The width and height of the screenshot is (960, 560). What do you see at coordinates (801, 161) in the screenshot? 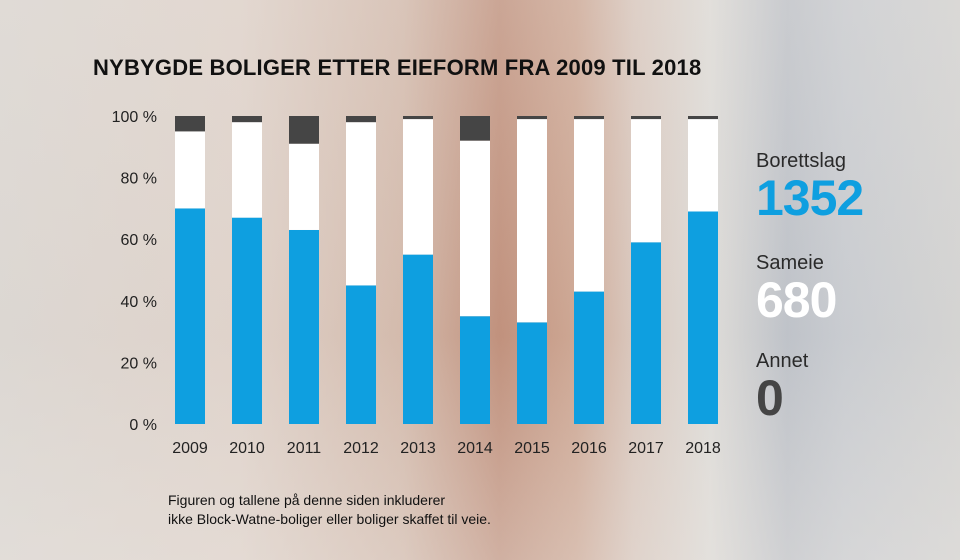
I see `legend-borettslag-label: Borettslag` at bounding box center [801, 161].